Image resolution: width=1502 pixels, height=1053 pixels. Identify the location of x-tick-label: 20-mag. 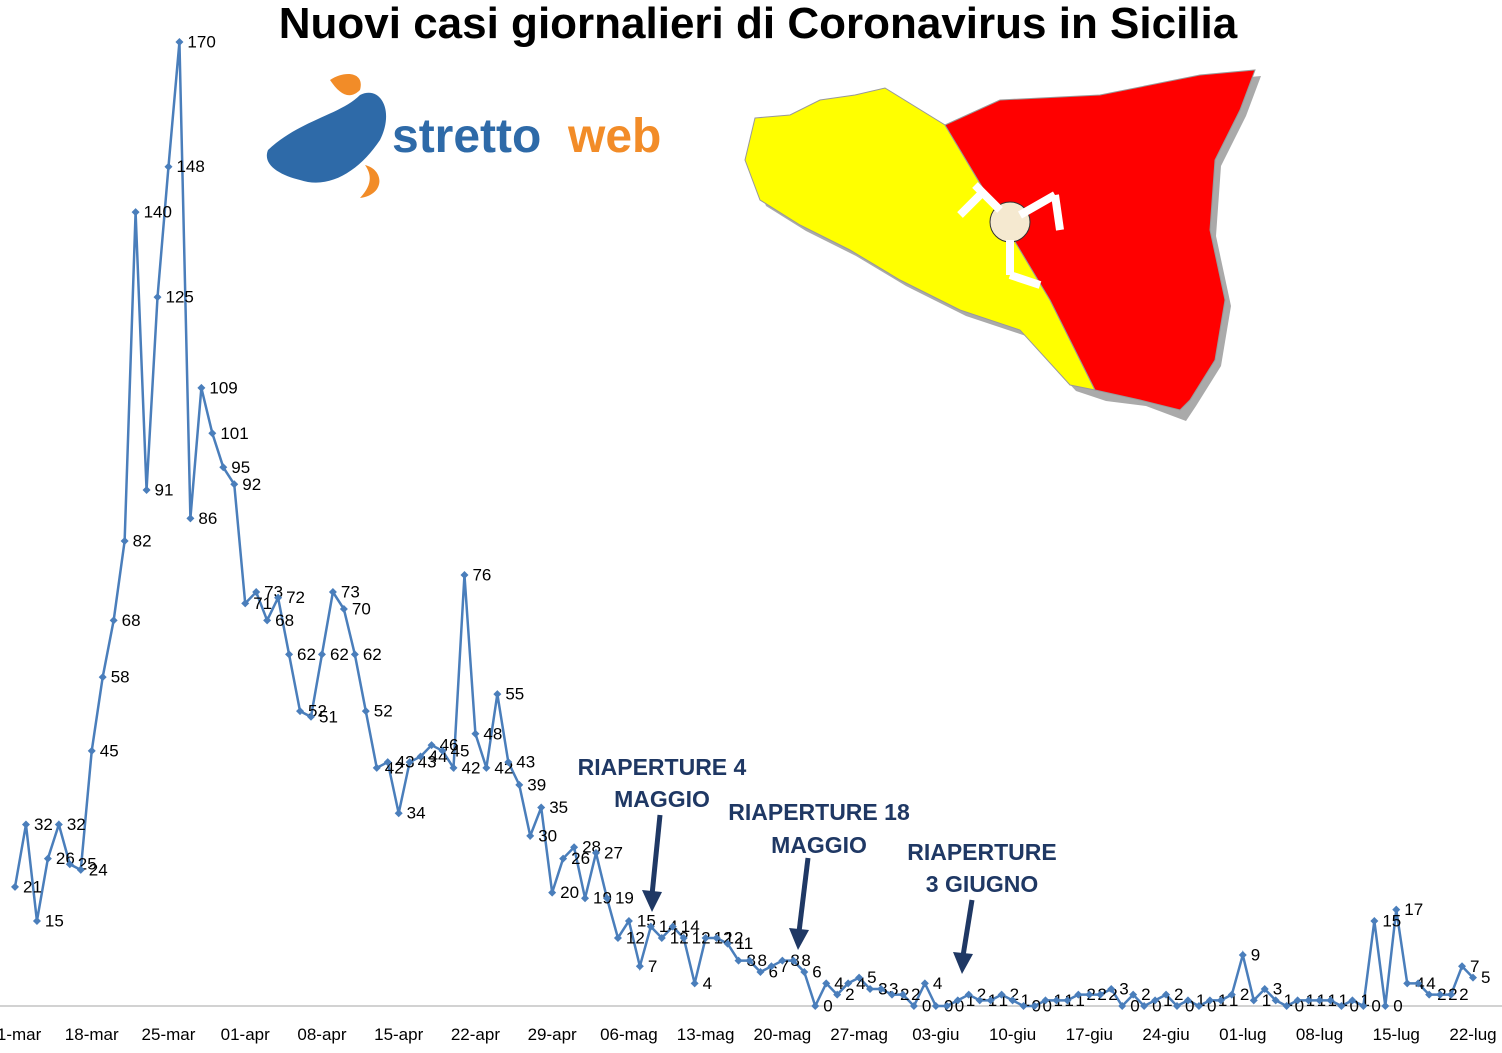
(783, 1034).